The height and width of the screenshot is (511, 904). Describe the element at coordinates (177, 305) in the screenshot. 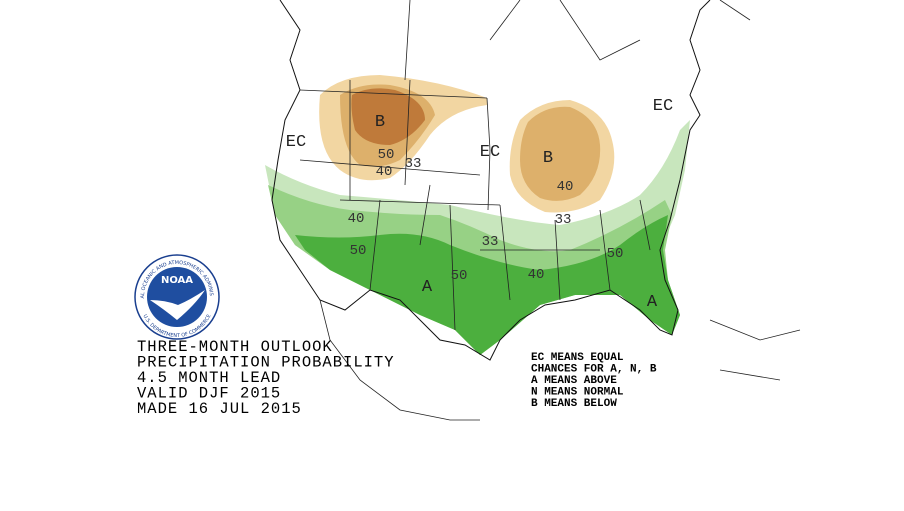

I see `logo-bird` at that location.